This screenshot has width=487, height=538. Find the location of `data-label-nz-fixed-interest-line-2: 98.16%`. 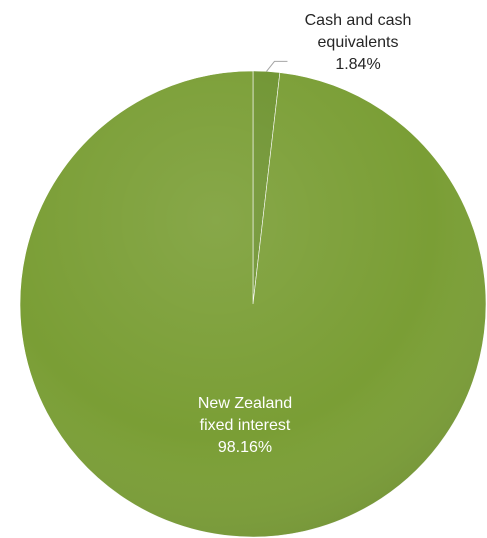

data-label-nz-fixed-interest-line-2: 98.16% is located at coordinates (245, 447).